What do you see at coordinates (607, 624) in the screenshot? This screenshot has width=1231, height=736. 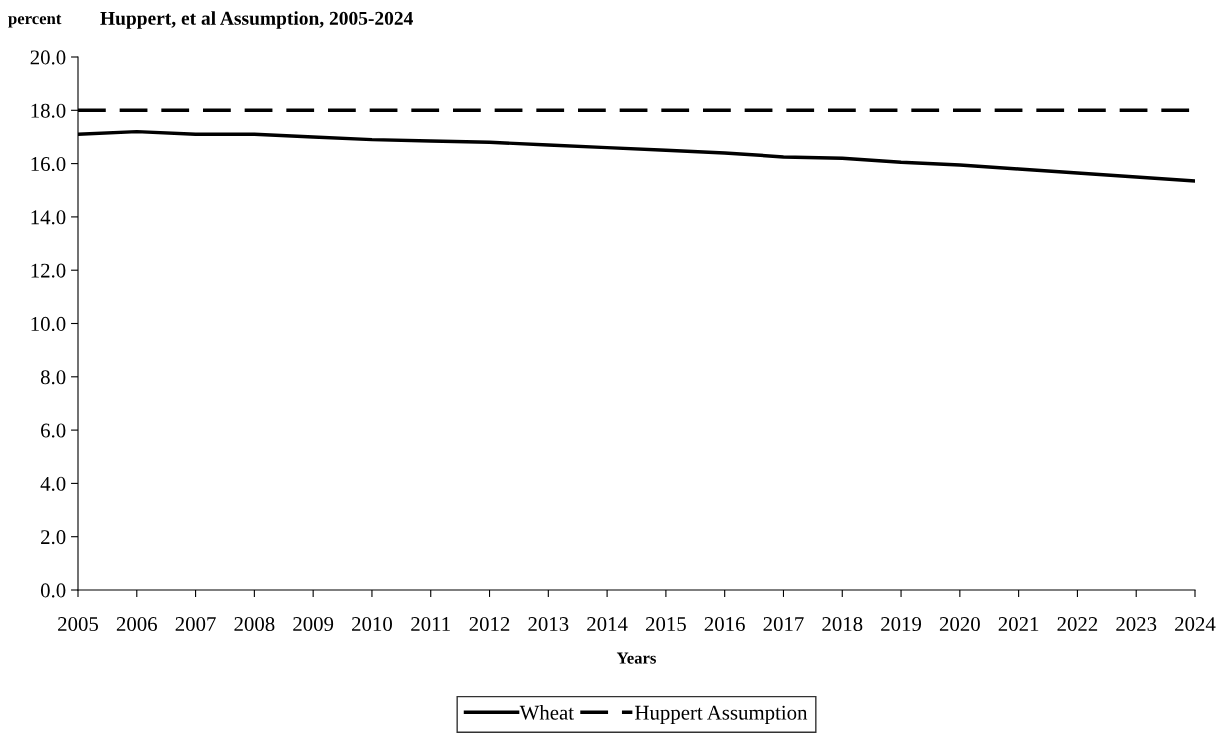 I see `x-tick-label: 2014` at bounding box center [607, 624].